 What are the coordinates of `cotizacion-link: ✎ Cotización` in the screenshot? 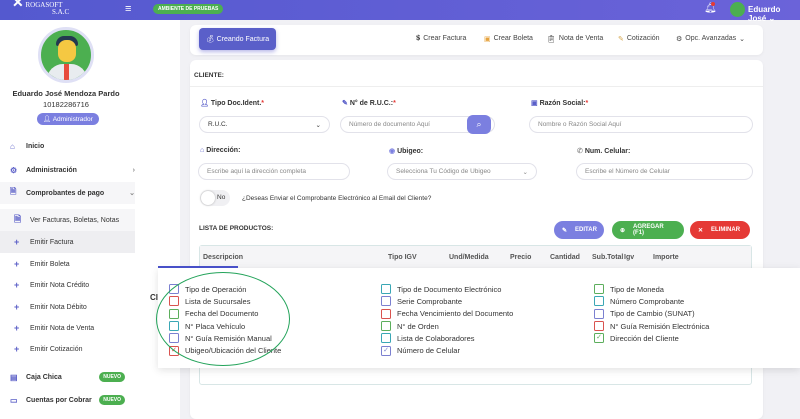 It's located at (639, 39).